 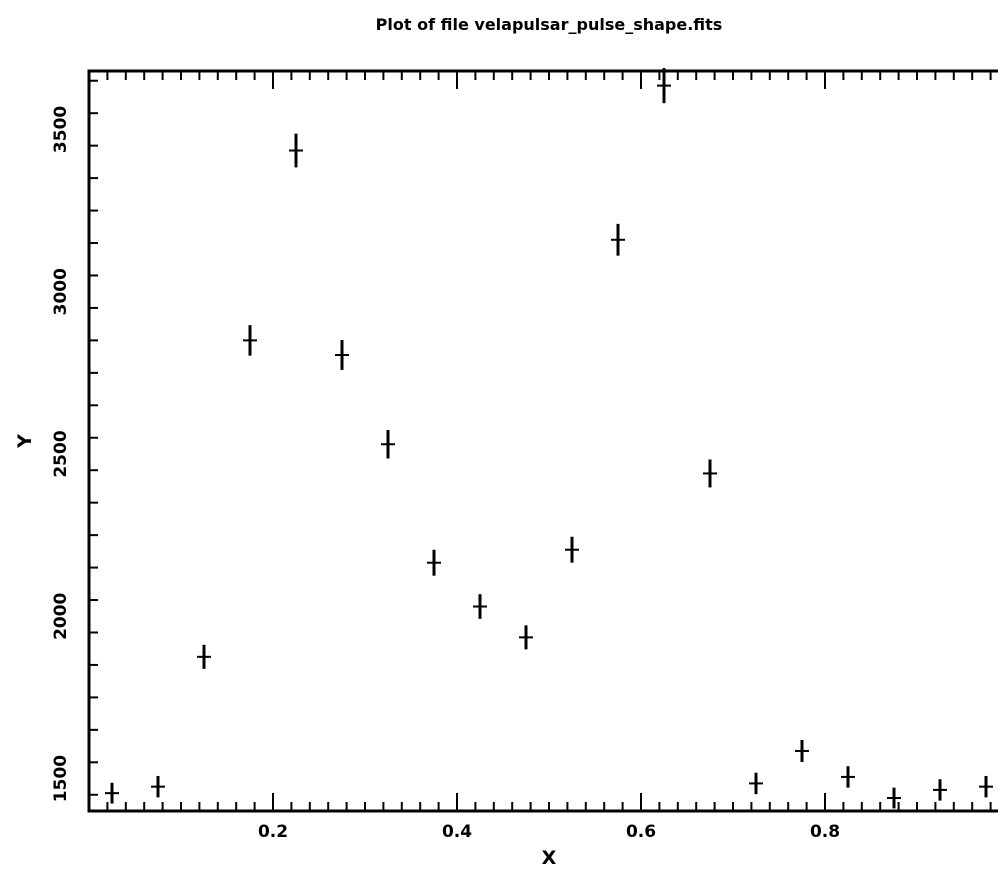 I want to click on y-tick-label: 3000, so click(x=61, y=291).